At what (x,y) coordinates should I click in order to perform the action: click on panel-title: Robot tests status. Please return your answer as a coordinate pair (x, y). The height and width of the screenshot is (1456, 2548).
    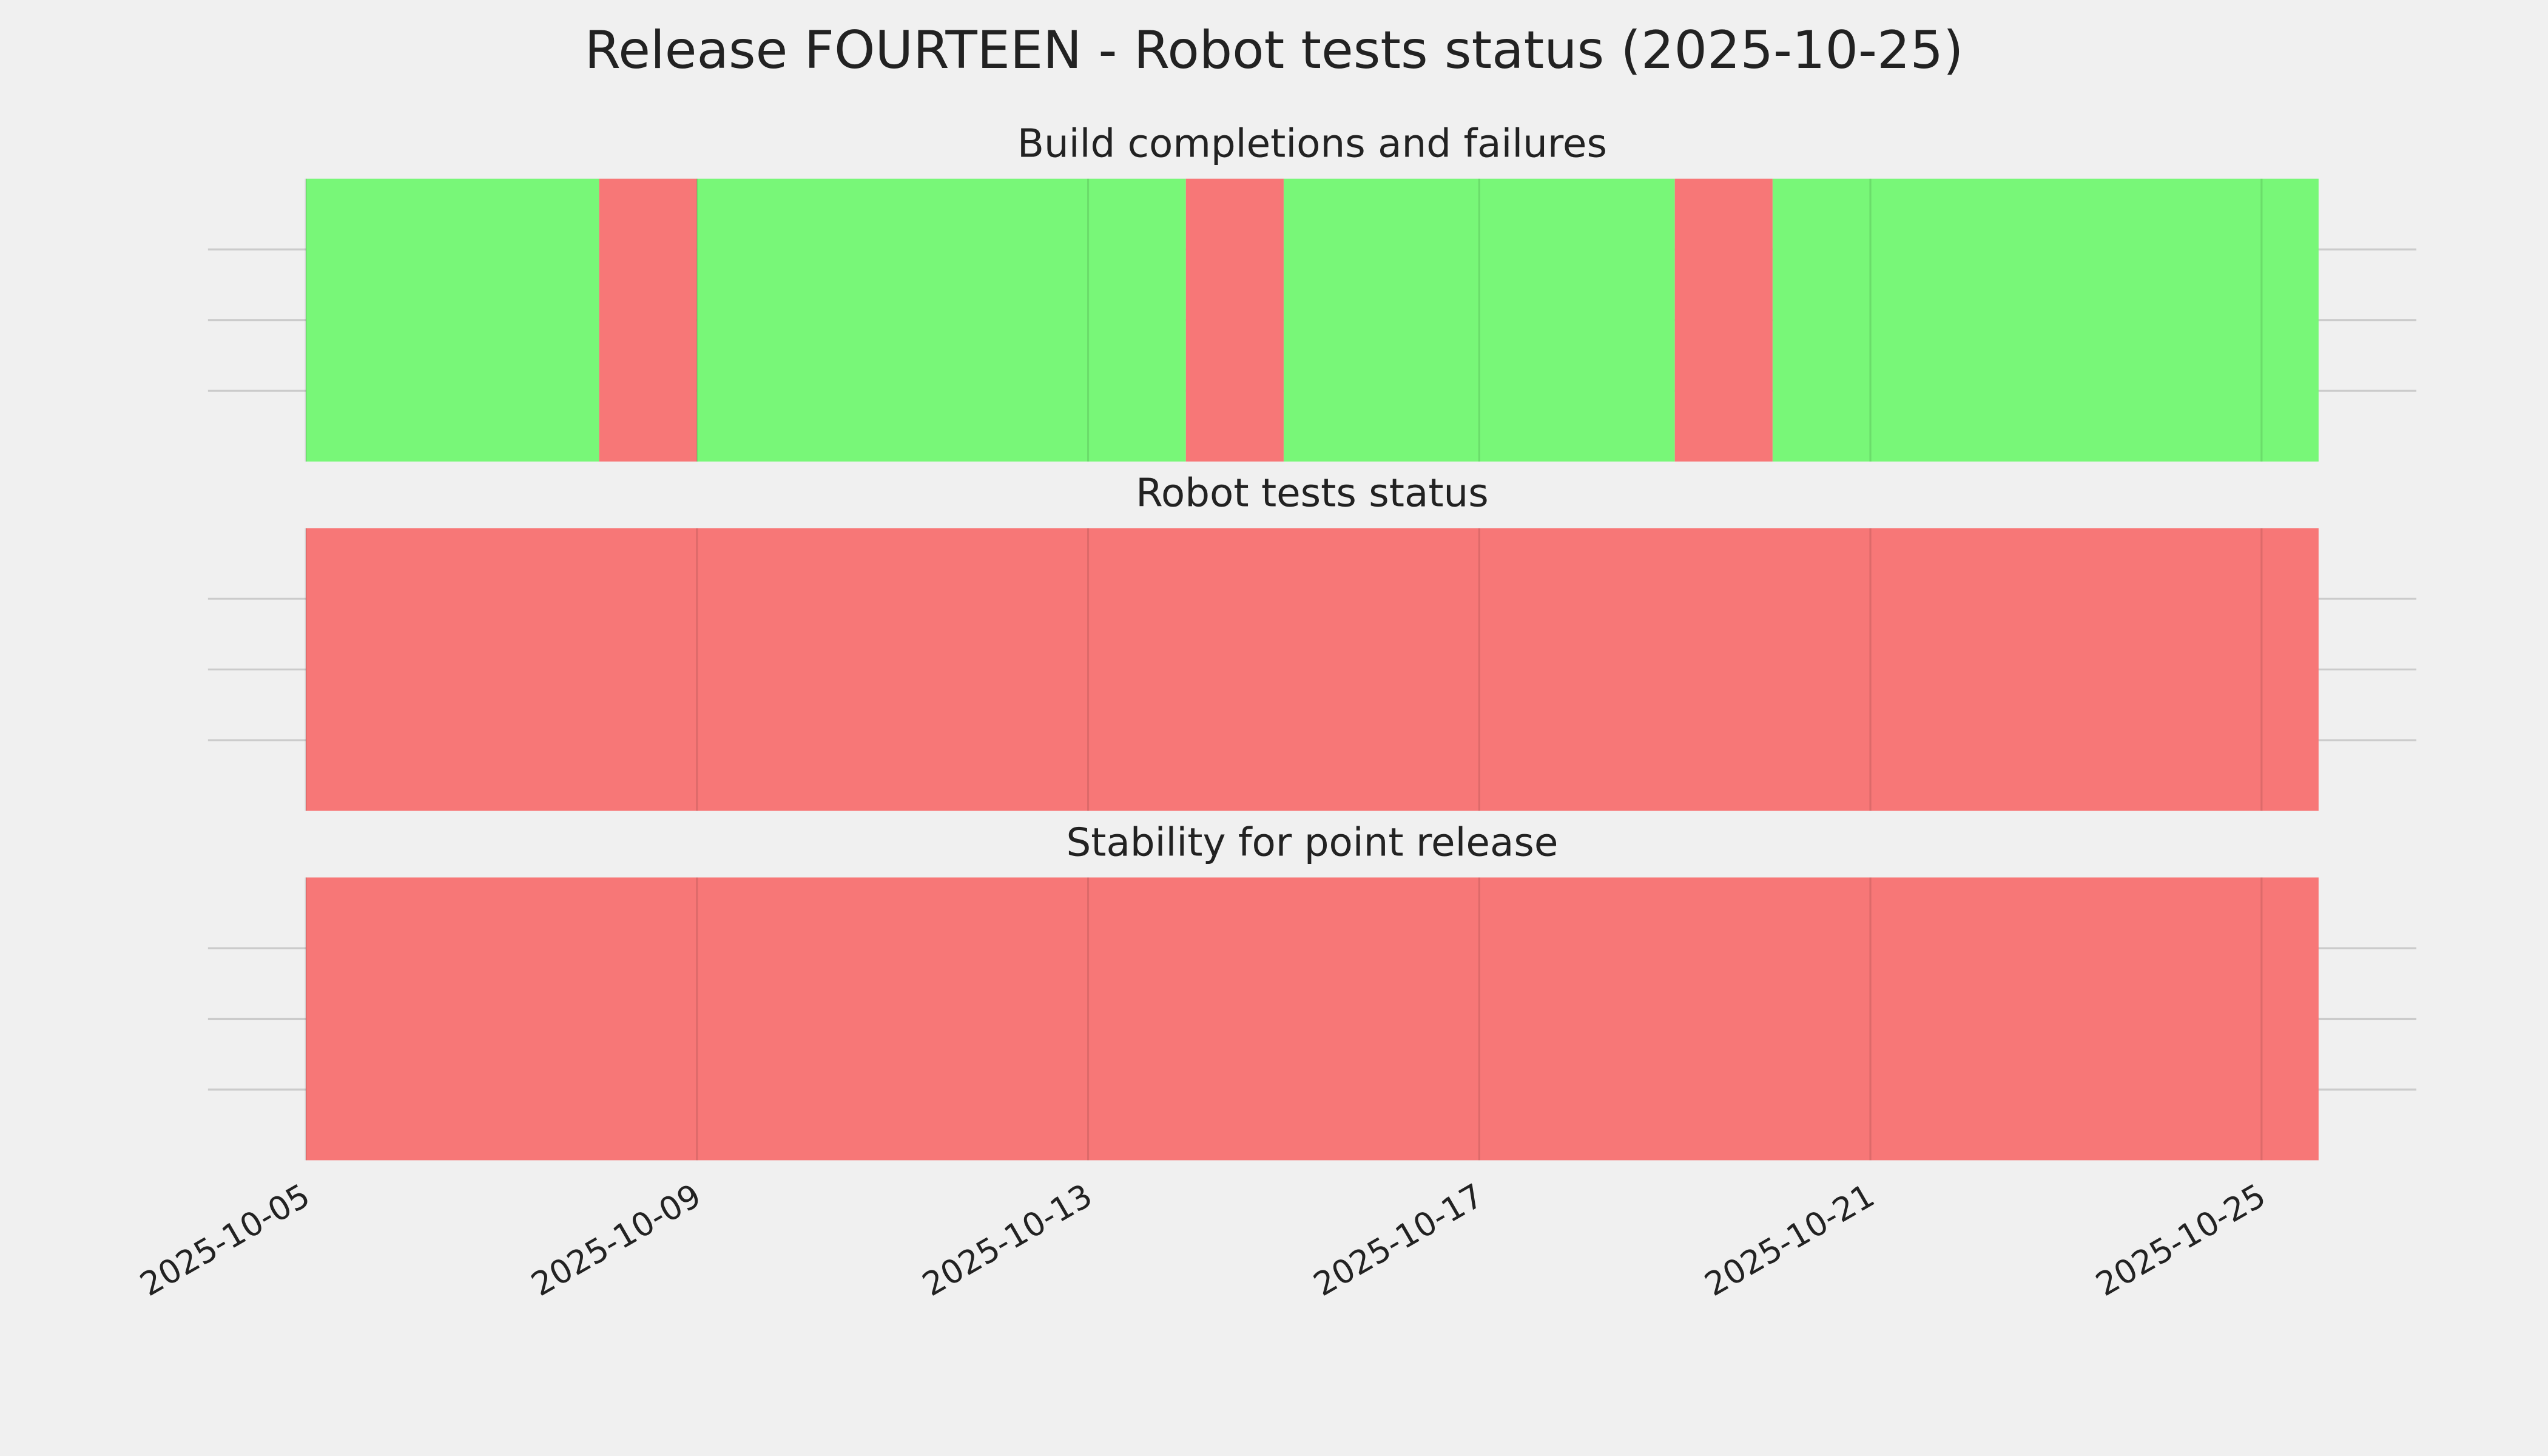
    Looking at the image, I should click on (1312, 493).